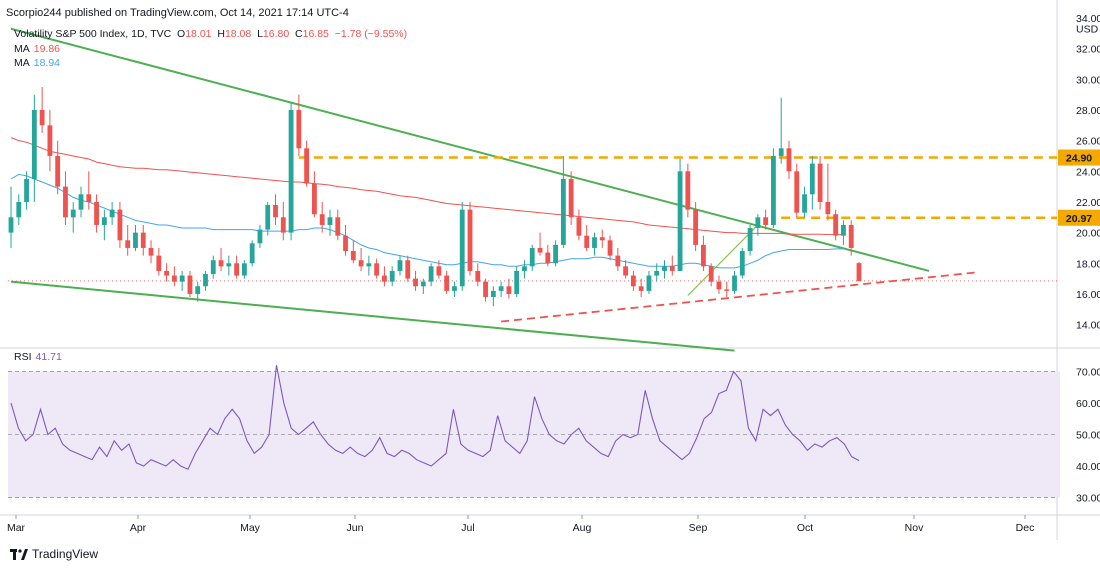 The image size is (1100, 572). What do you see at coordinates (48, 357) in the screenshot?
I see `rsi-value: 41.71` at bounding box center [48, 357].